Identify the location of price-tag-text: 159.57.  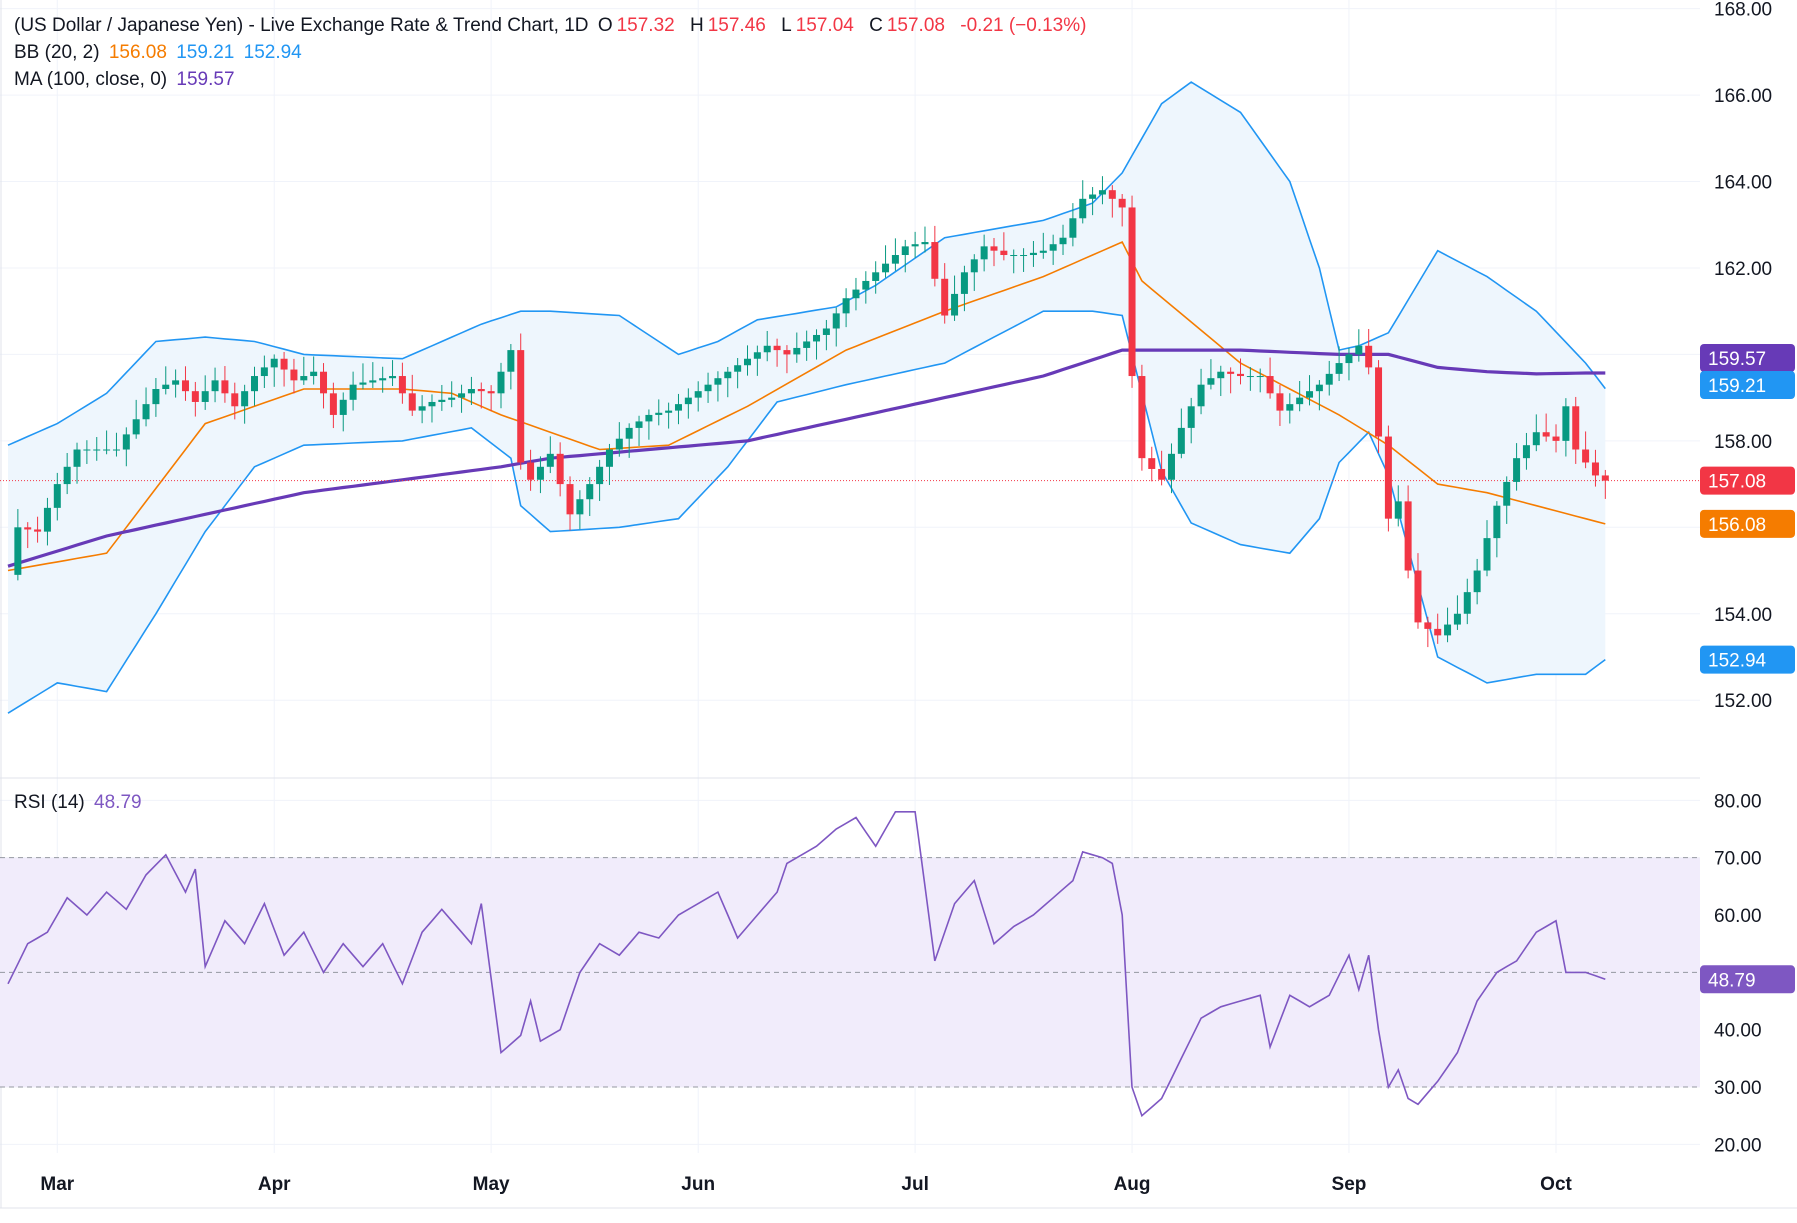
(1737, 359).